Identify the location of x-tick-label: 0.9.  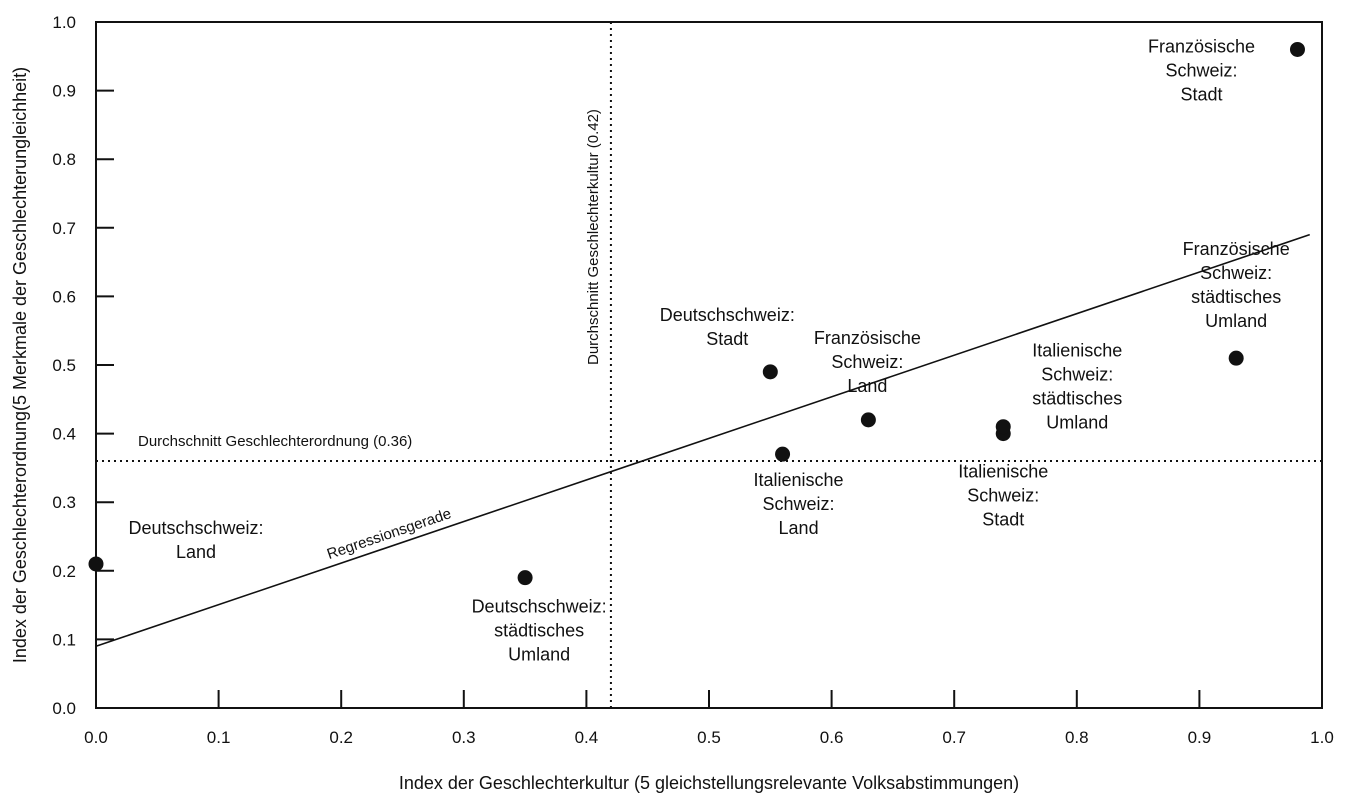
(1200, 737).